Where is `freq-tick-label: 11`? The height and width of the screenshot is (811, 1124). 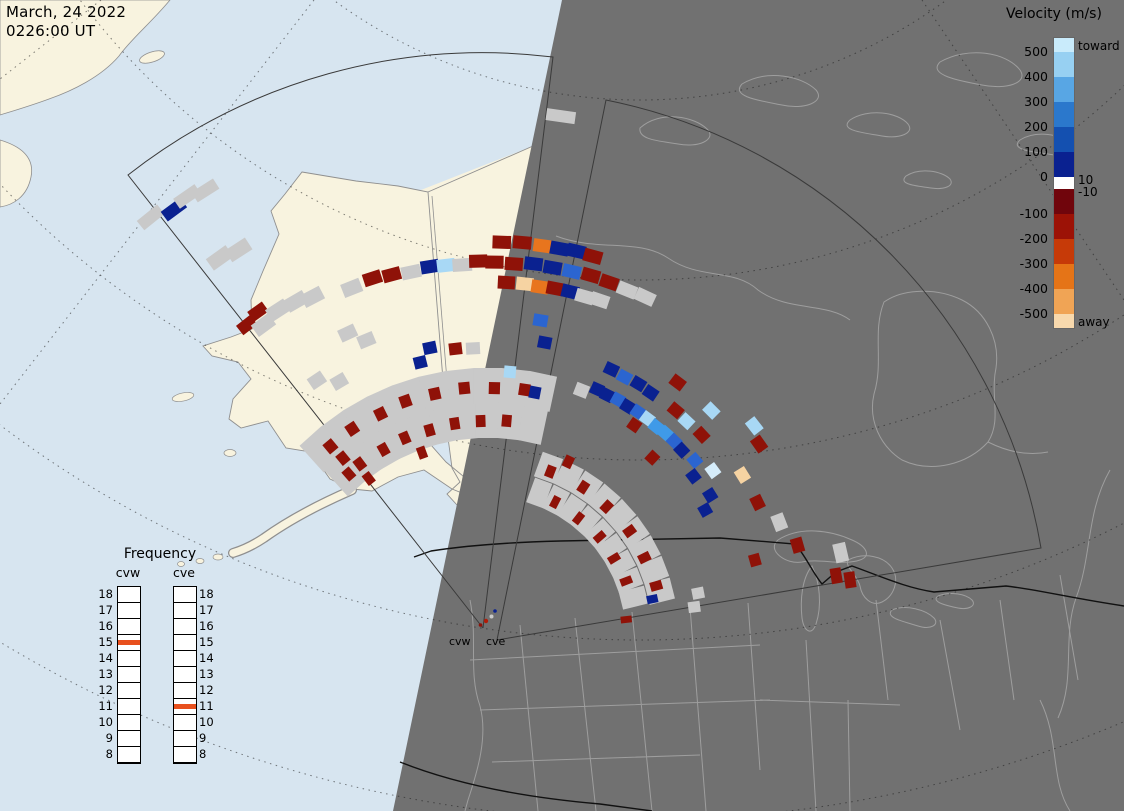 freq-tick-label: 11 is located at coordinates (105, 705).